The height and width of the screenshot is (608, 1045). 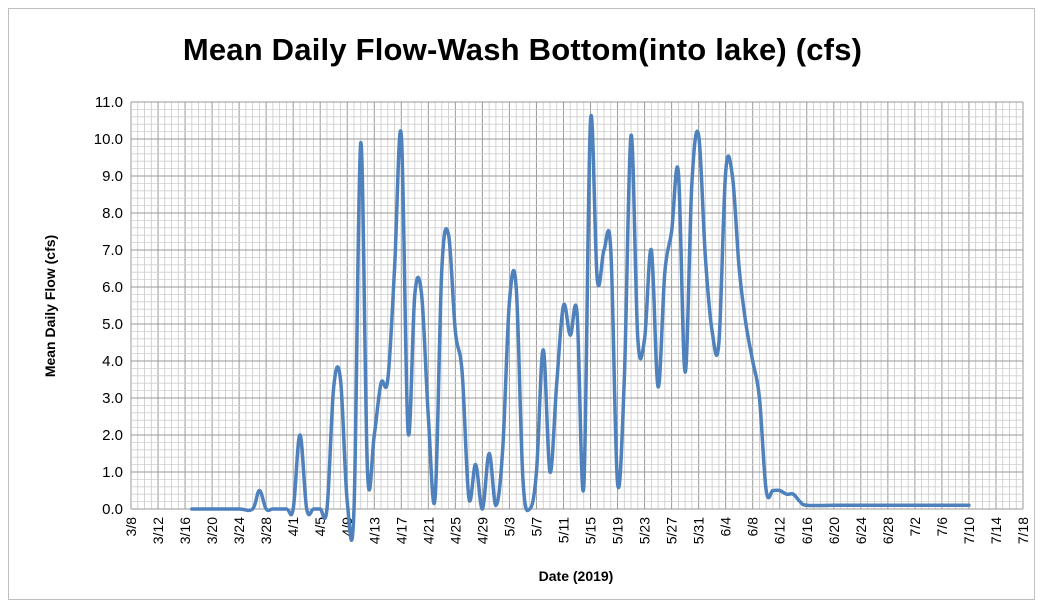 What do you see at coordinates (293, 527) in the screenshot?
I see `x-tick-label: 4/1` at bounding box center [293, 527].